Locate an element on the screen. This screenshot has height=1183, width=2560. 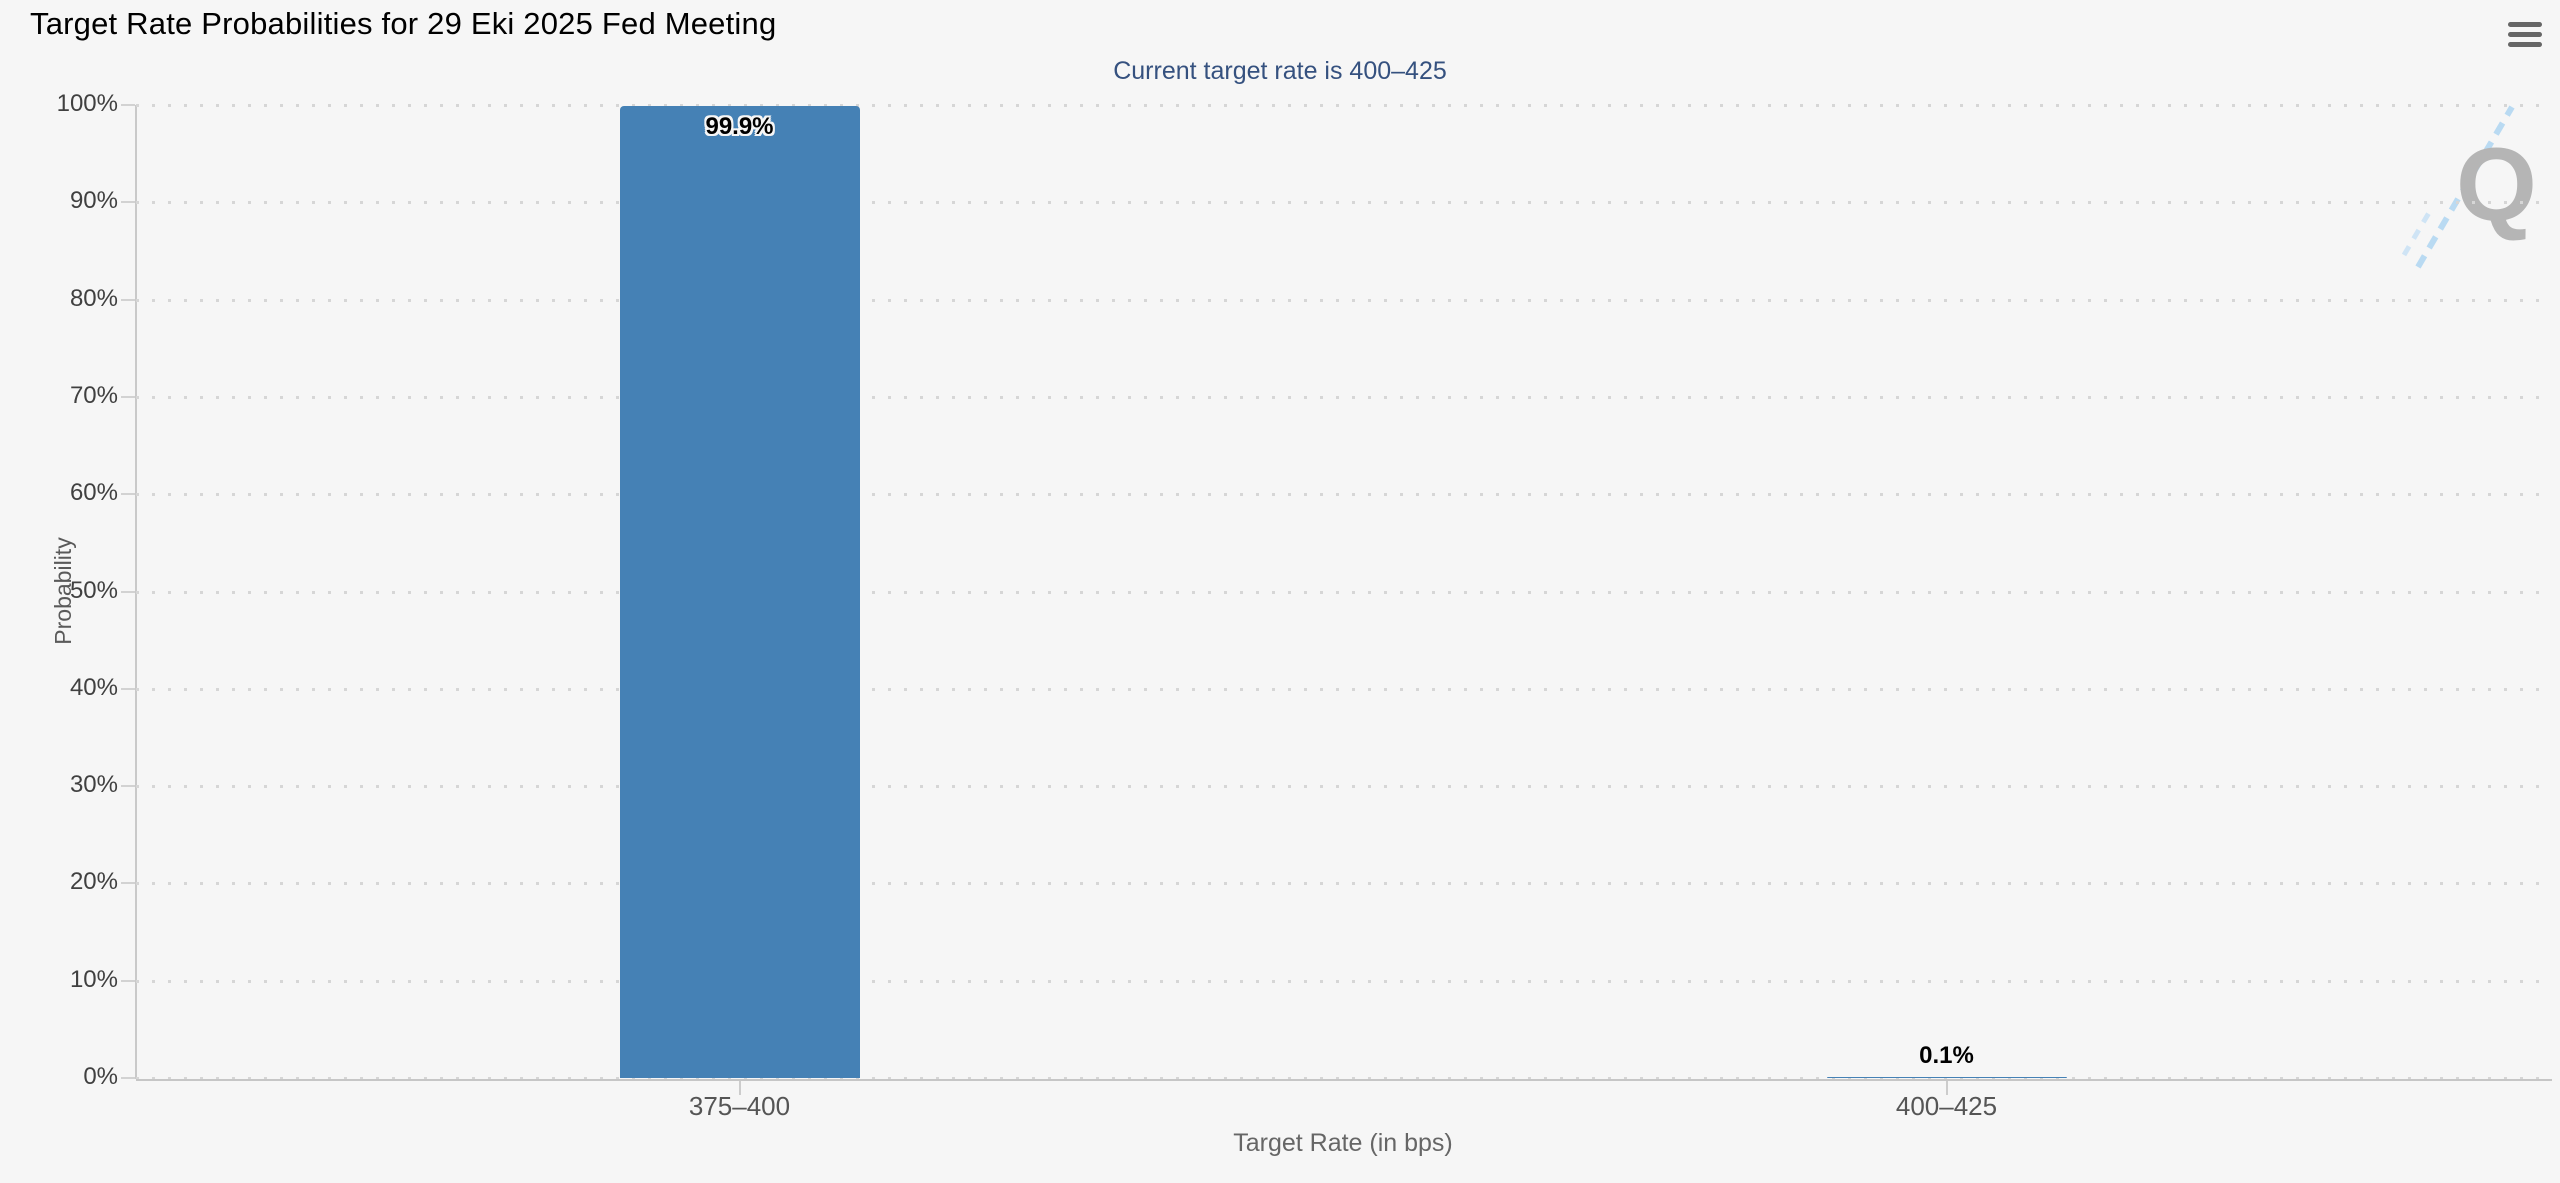
y-axis-label: 70% is located at coordinates (93, 395).